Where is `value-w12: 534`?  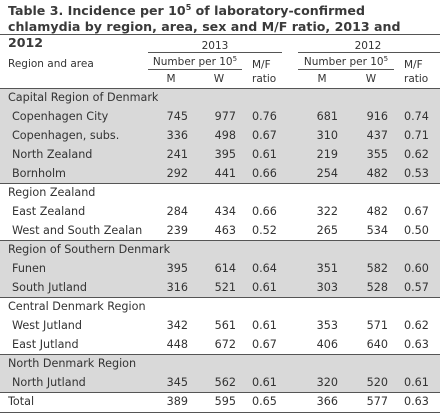 value-w12: 534 is located at coordinates (377, 230).